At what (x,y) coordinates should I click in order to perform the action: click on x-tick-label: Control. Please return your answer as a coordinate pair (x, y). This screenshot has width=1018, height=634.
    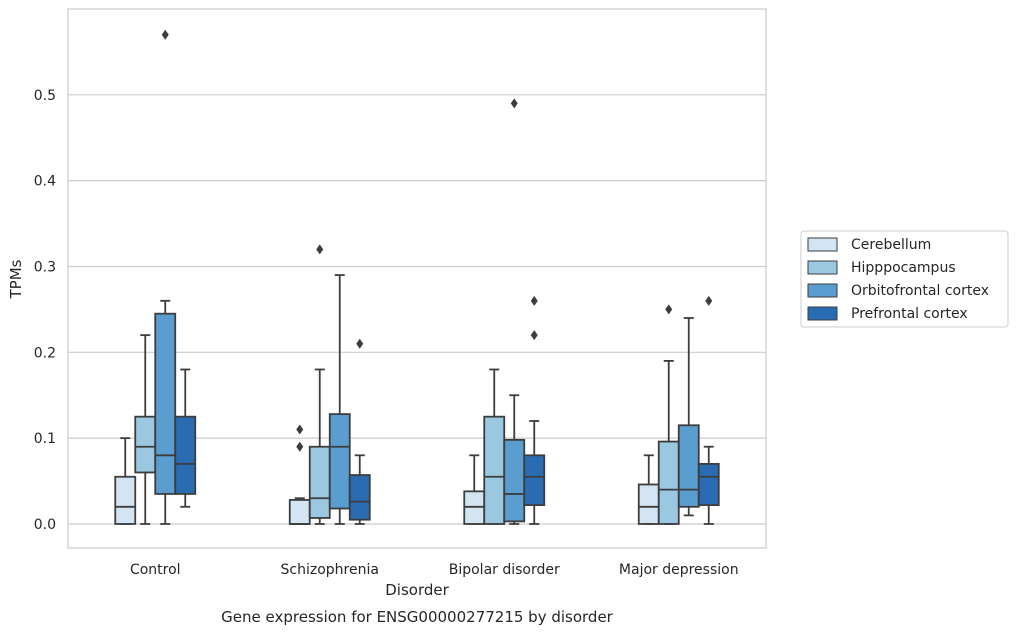
    Looking at the image, I should click on (155, 570).